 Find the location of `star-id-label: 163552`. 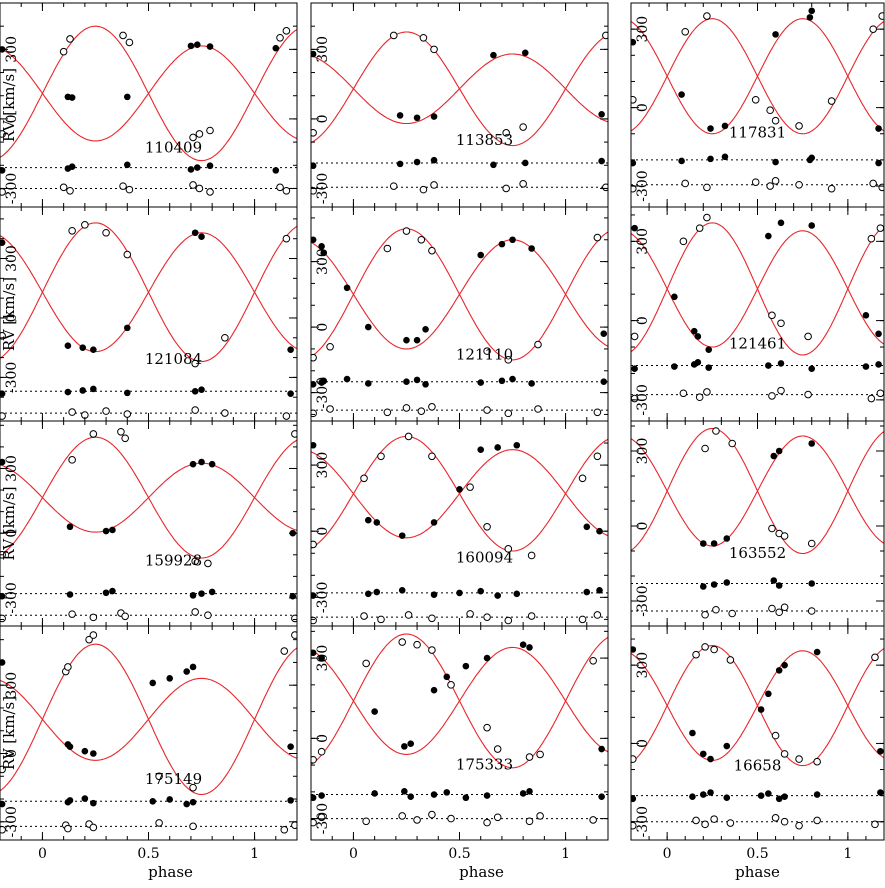

star-id-label: 163552 is located at coordinates (757, 553).